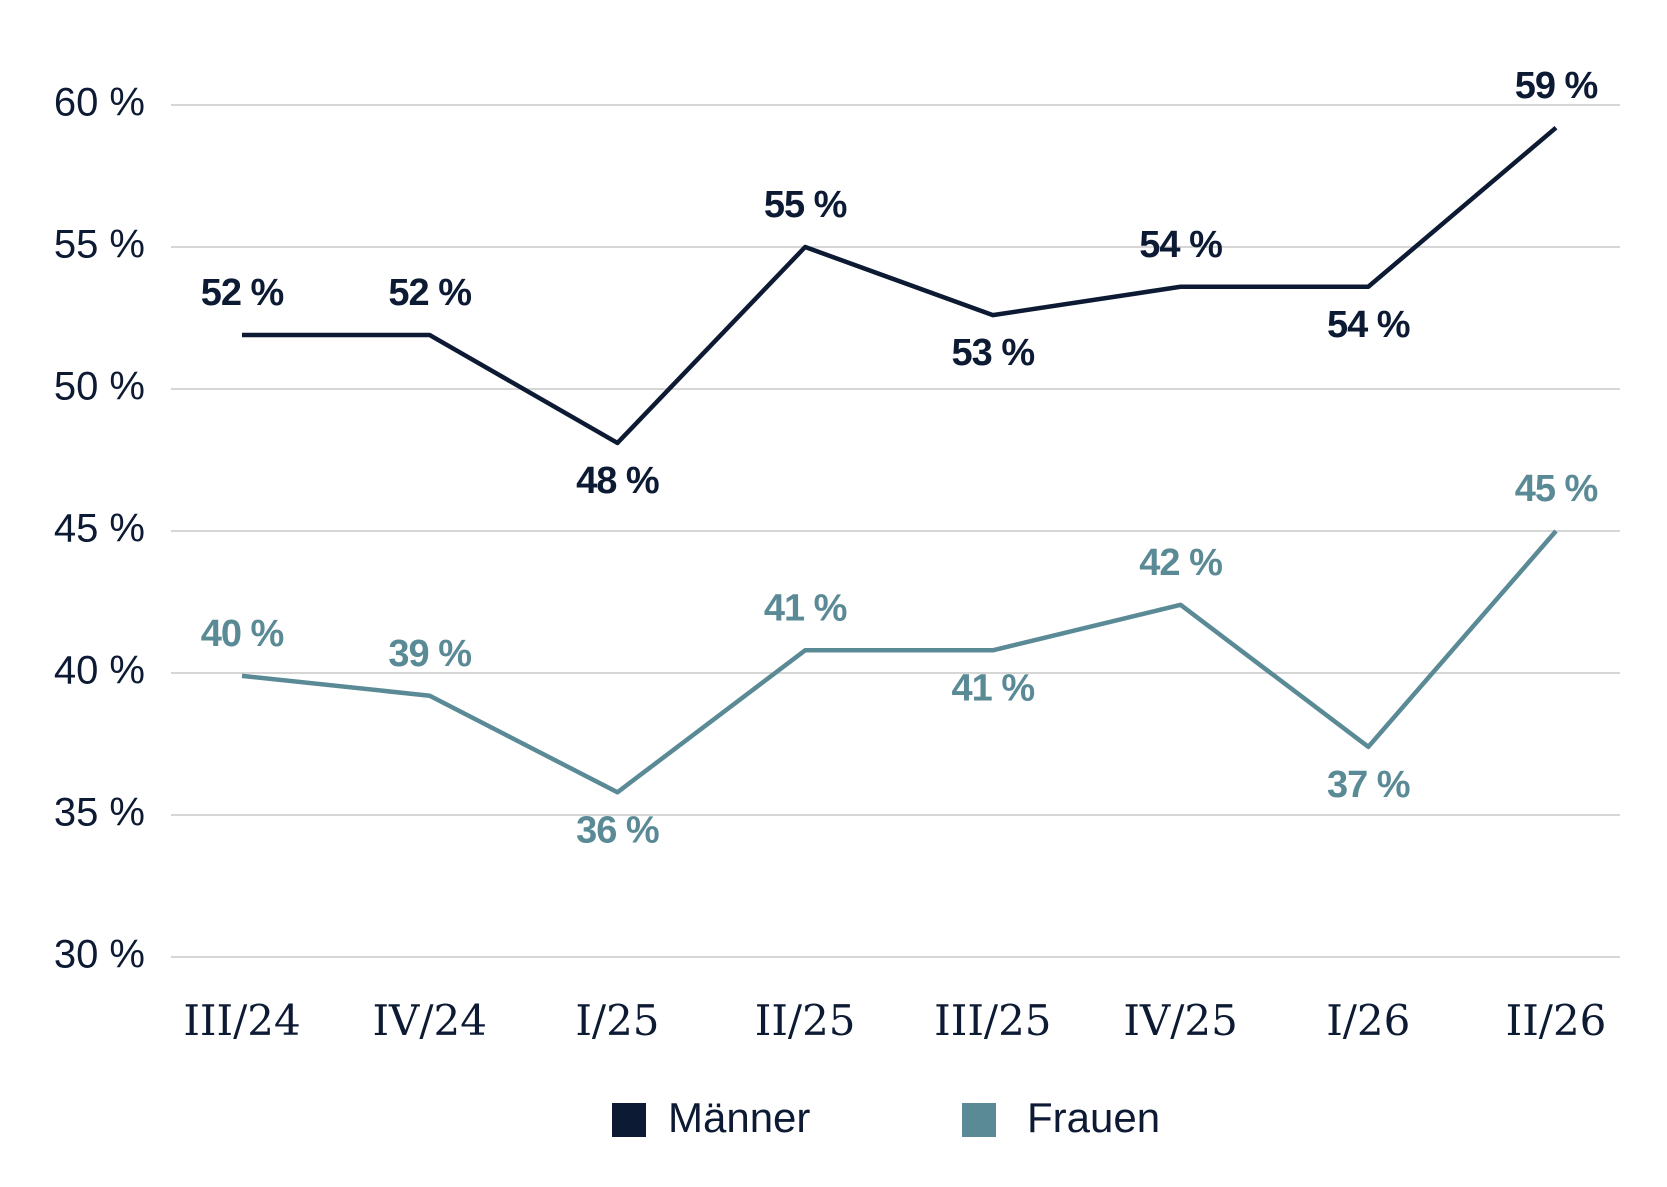 This screenshot has width=1667, height=1187. What do you see at coordinates (805, 205) in the screenshot?
I see `data-label: 55 %` at bounding box center [805, 205].